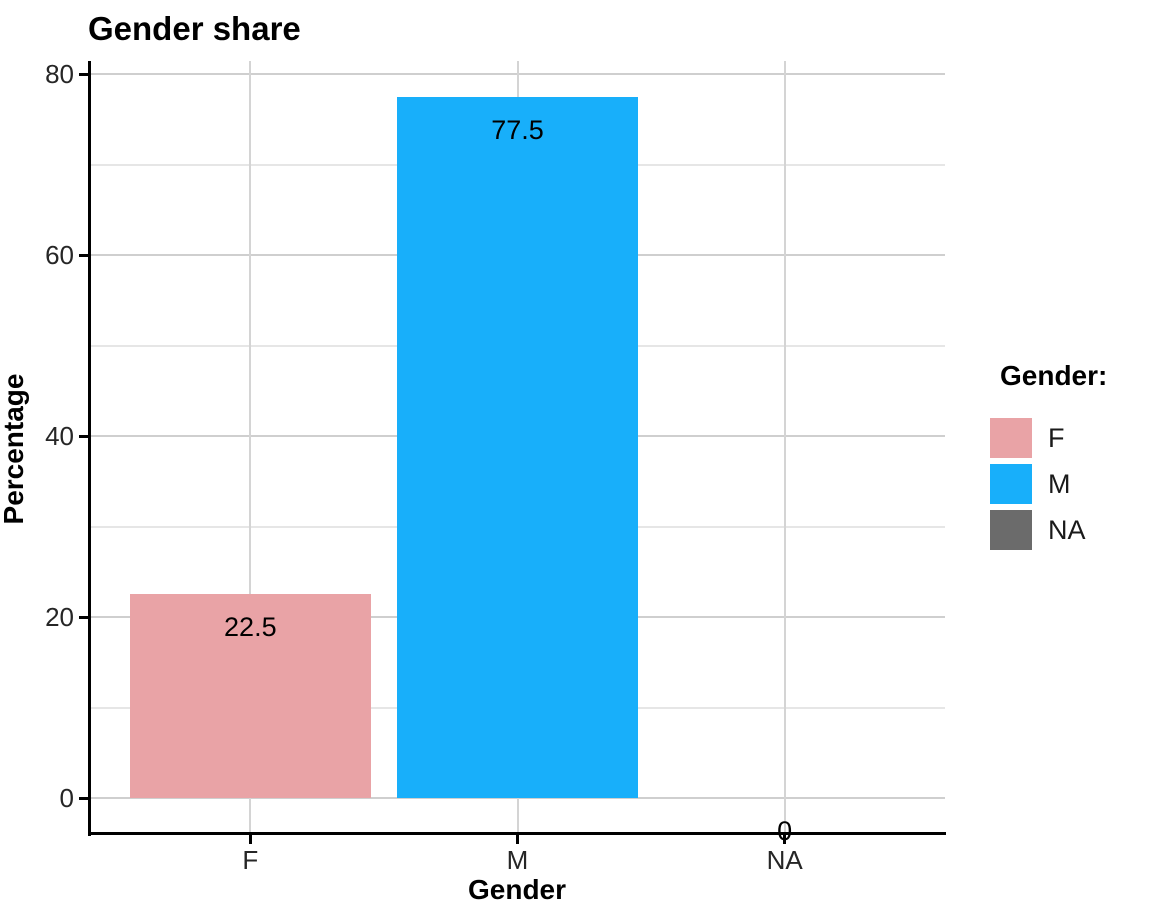 Image resolution: width=1152 pixels, height=921 pixels. Describe the element at coordinates (517, 889) in the screenshot. I see `x-axis-title: Gender` at that location.